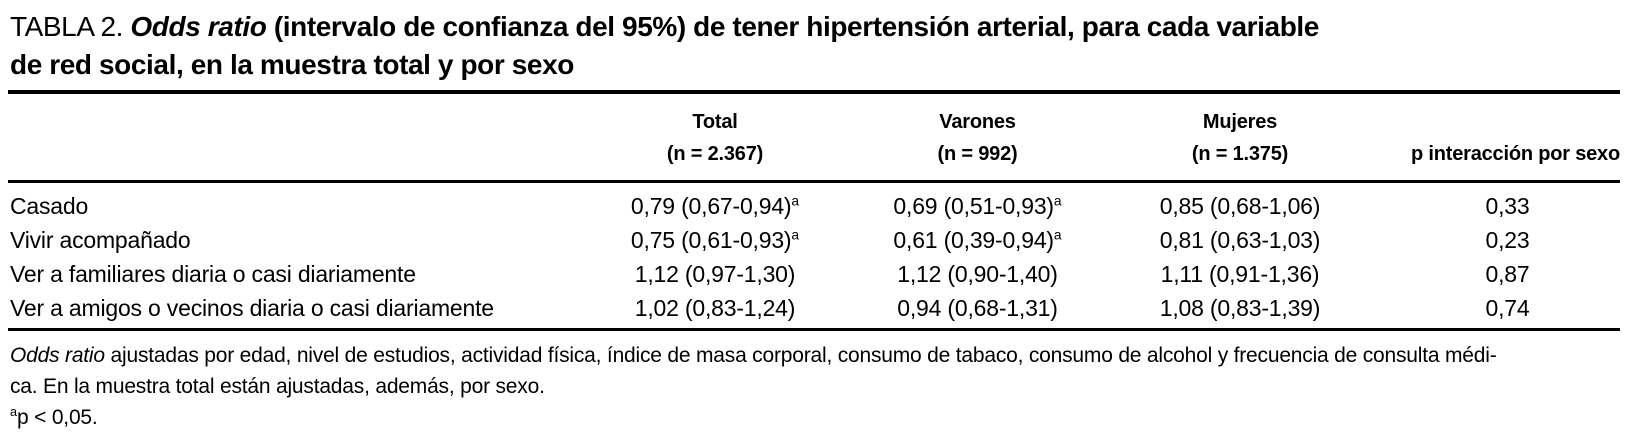 This screenshot has height=448, width=1627. What do you see at coordinates (67, 26) in the screenshot?
I see `table-number: TABLA 2.` at bounding box center [67, 26].